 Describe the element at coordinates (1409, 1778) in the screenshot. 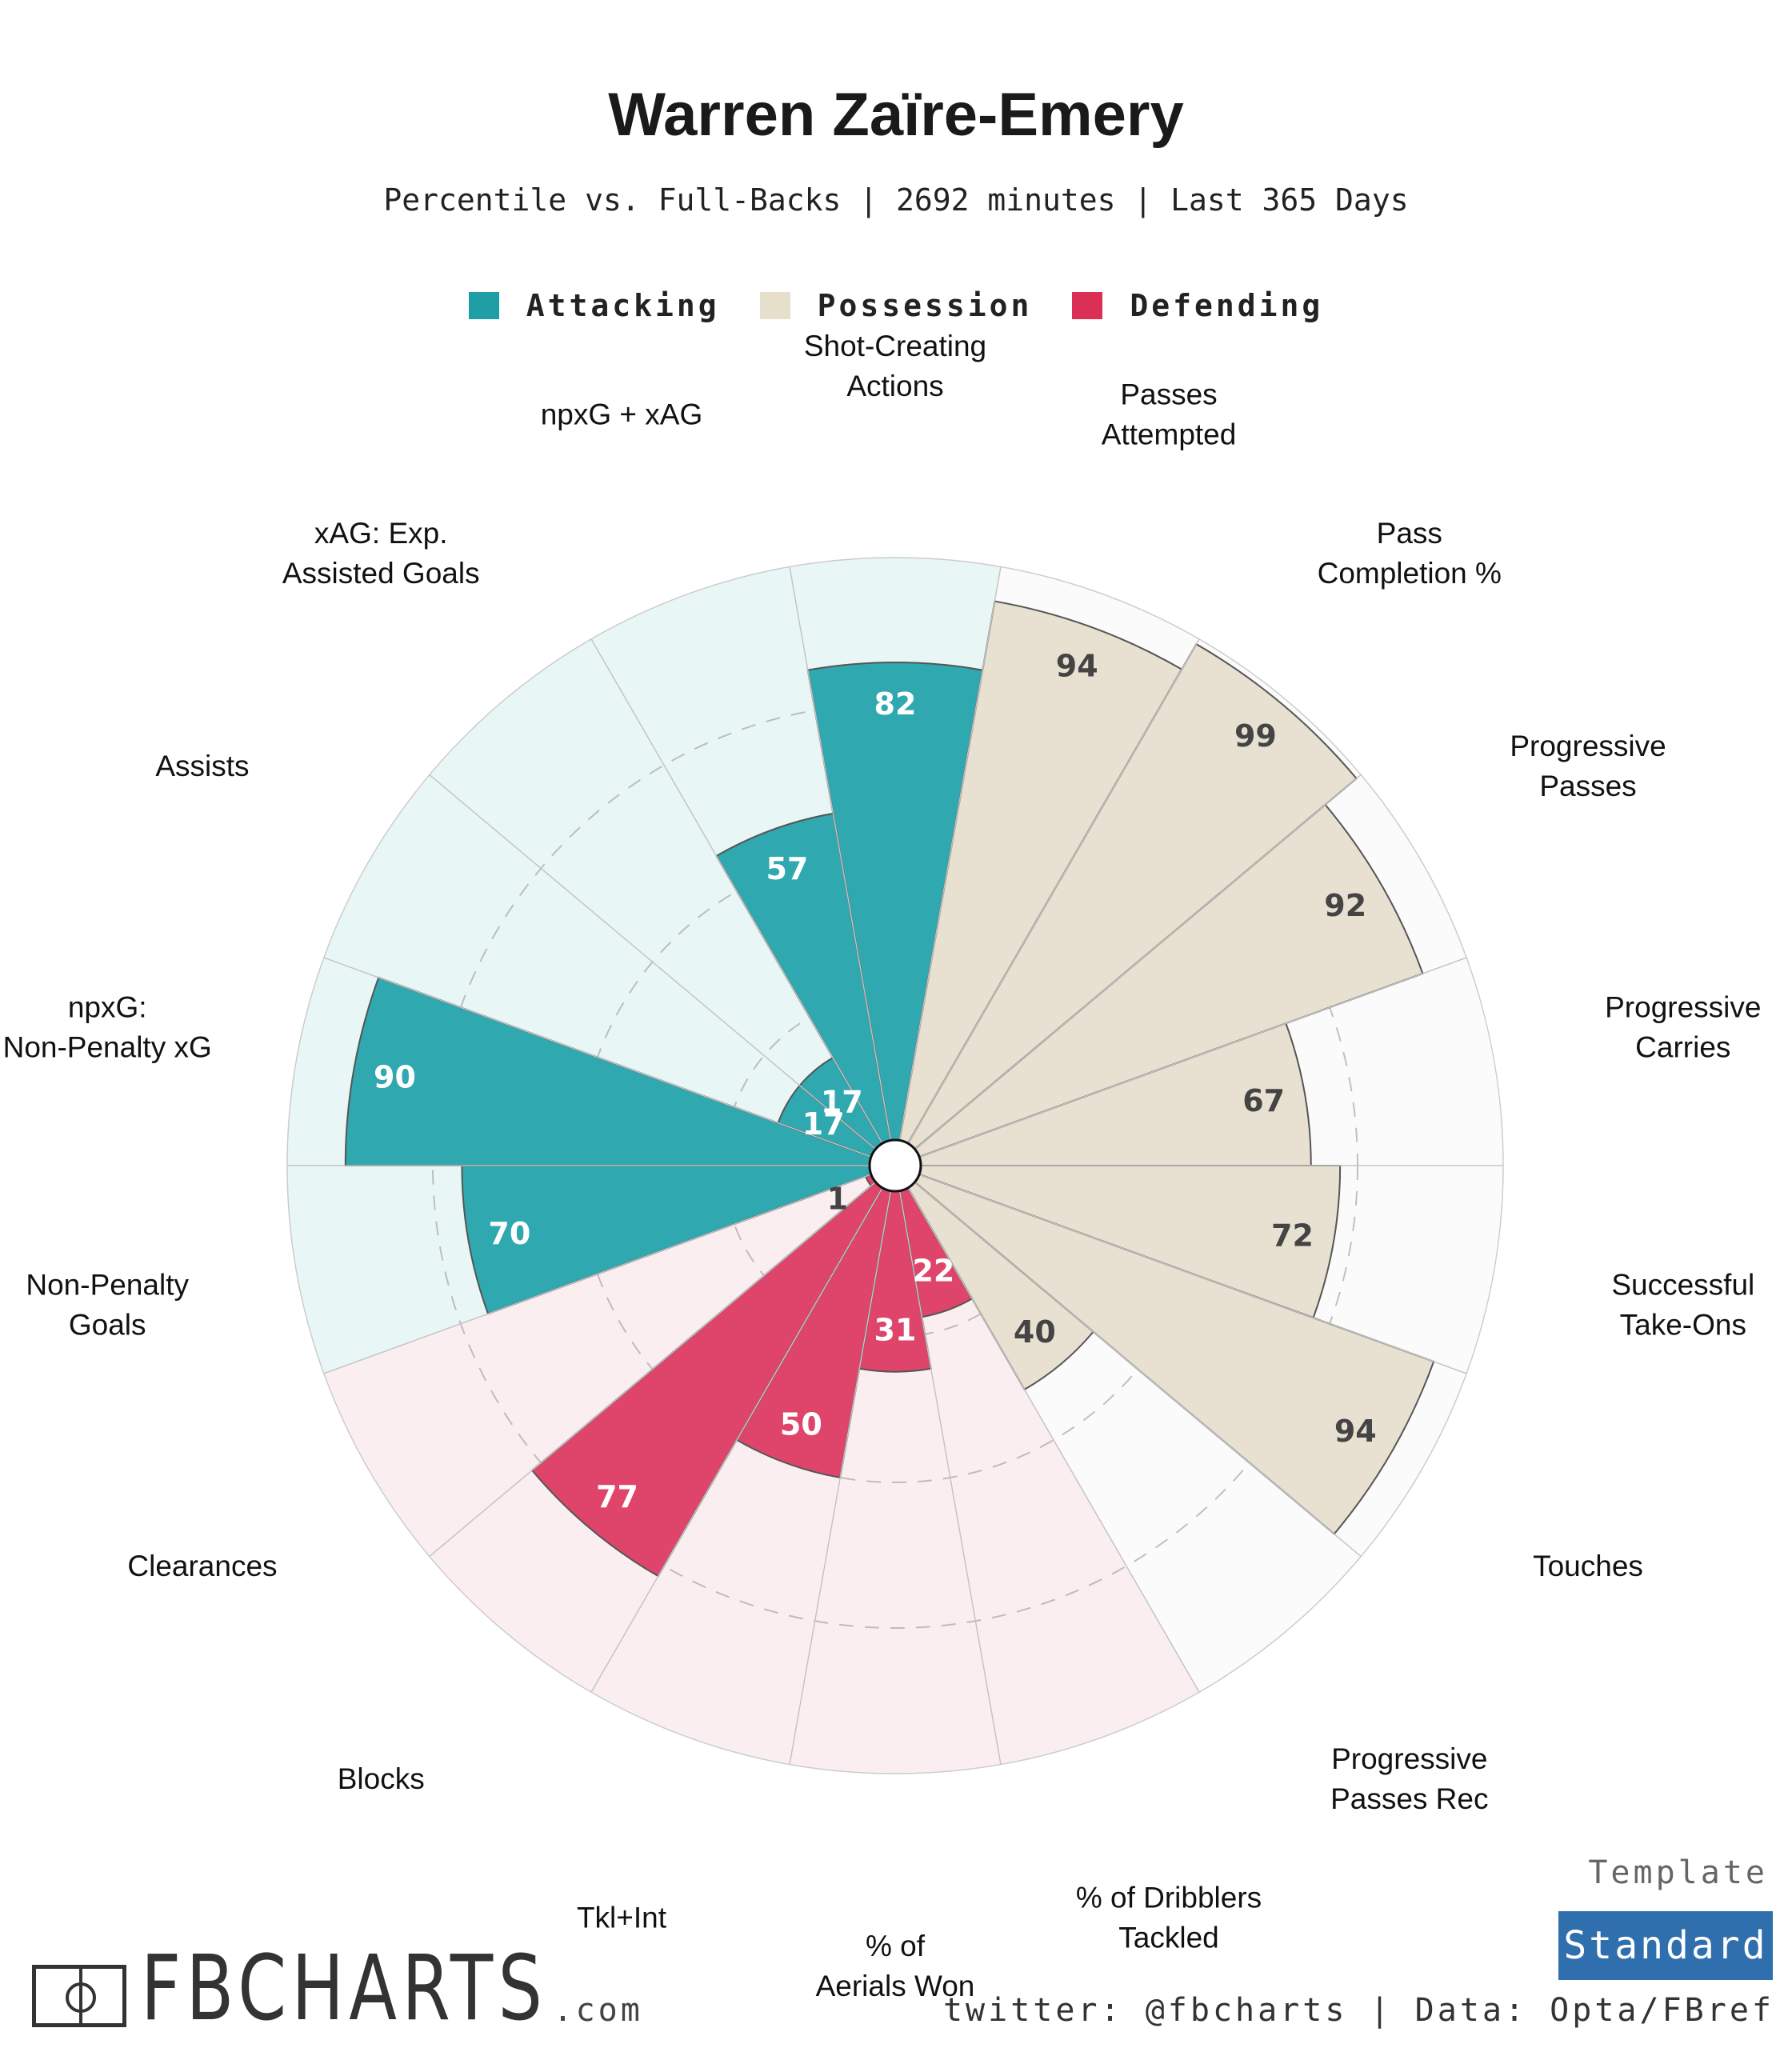

I see `category-label-progressive-passes-rec: Progressive Passes Rec` at that location.